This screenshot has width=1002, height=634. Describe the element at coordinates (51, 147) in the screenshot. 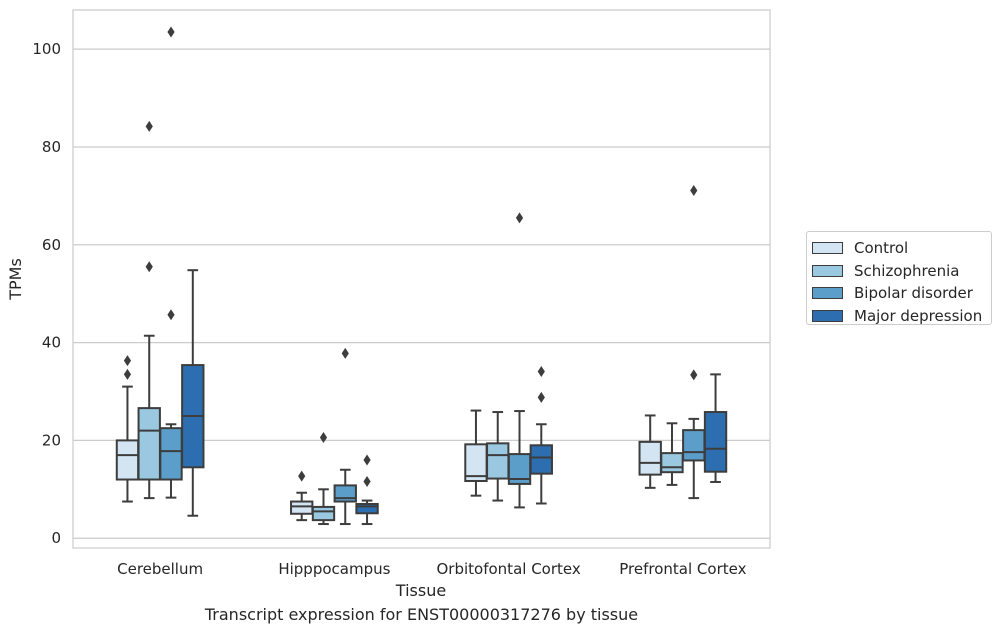

I see `y-tick-label: 80` at that location.